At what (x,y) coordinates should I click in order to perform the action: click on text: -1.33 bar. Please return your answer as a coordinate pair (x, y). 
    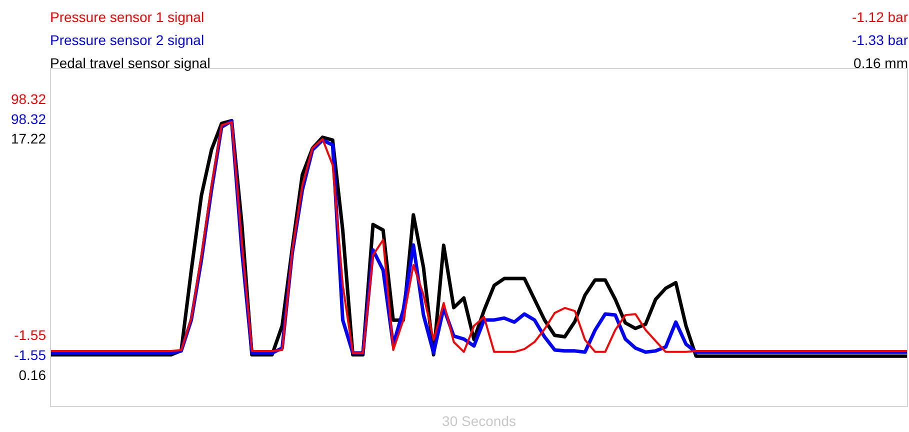
    Looking at the image, I should click on (880, 40).